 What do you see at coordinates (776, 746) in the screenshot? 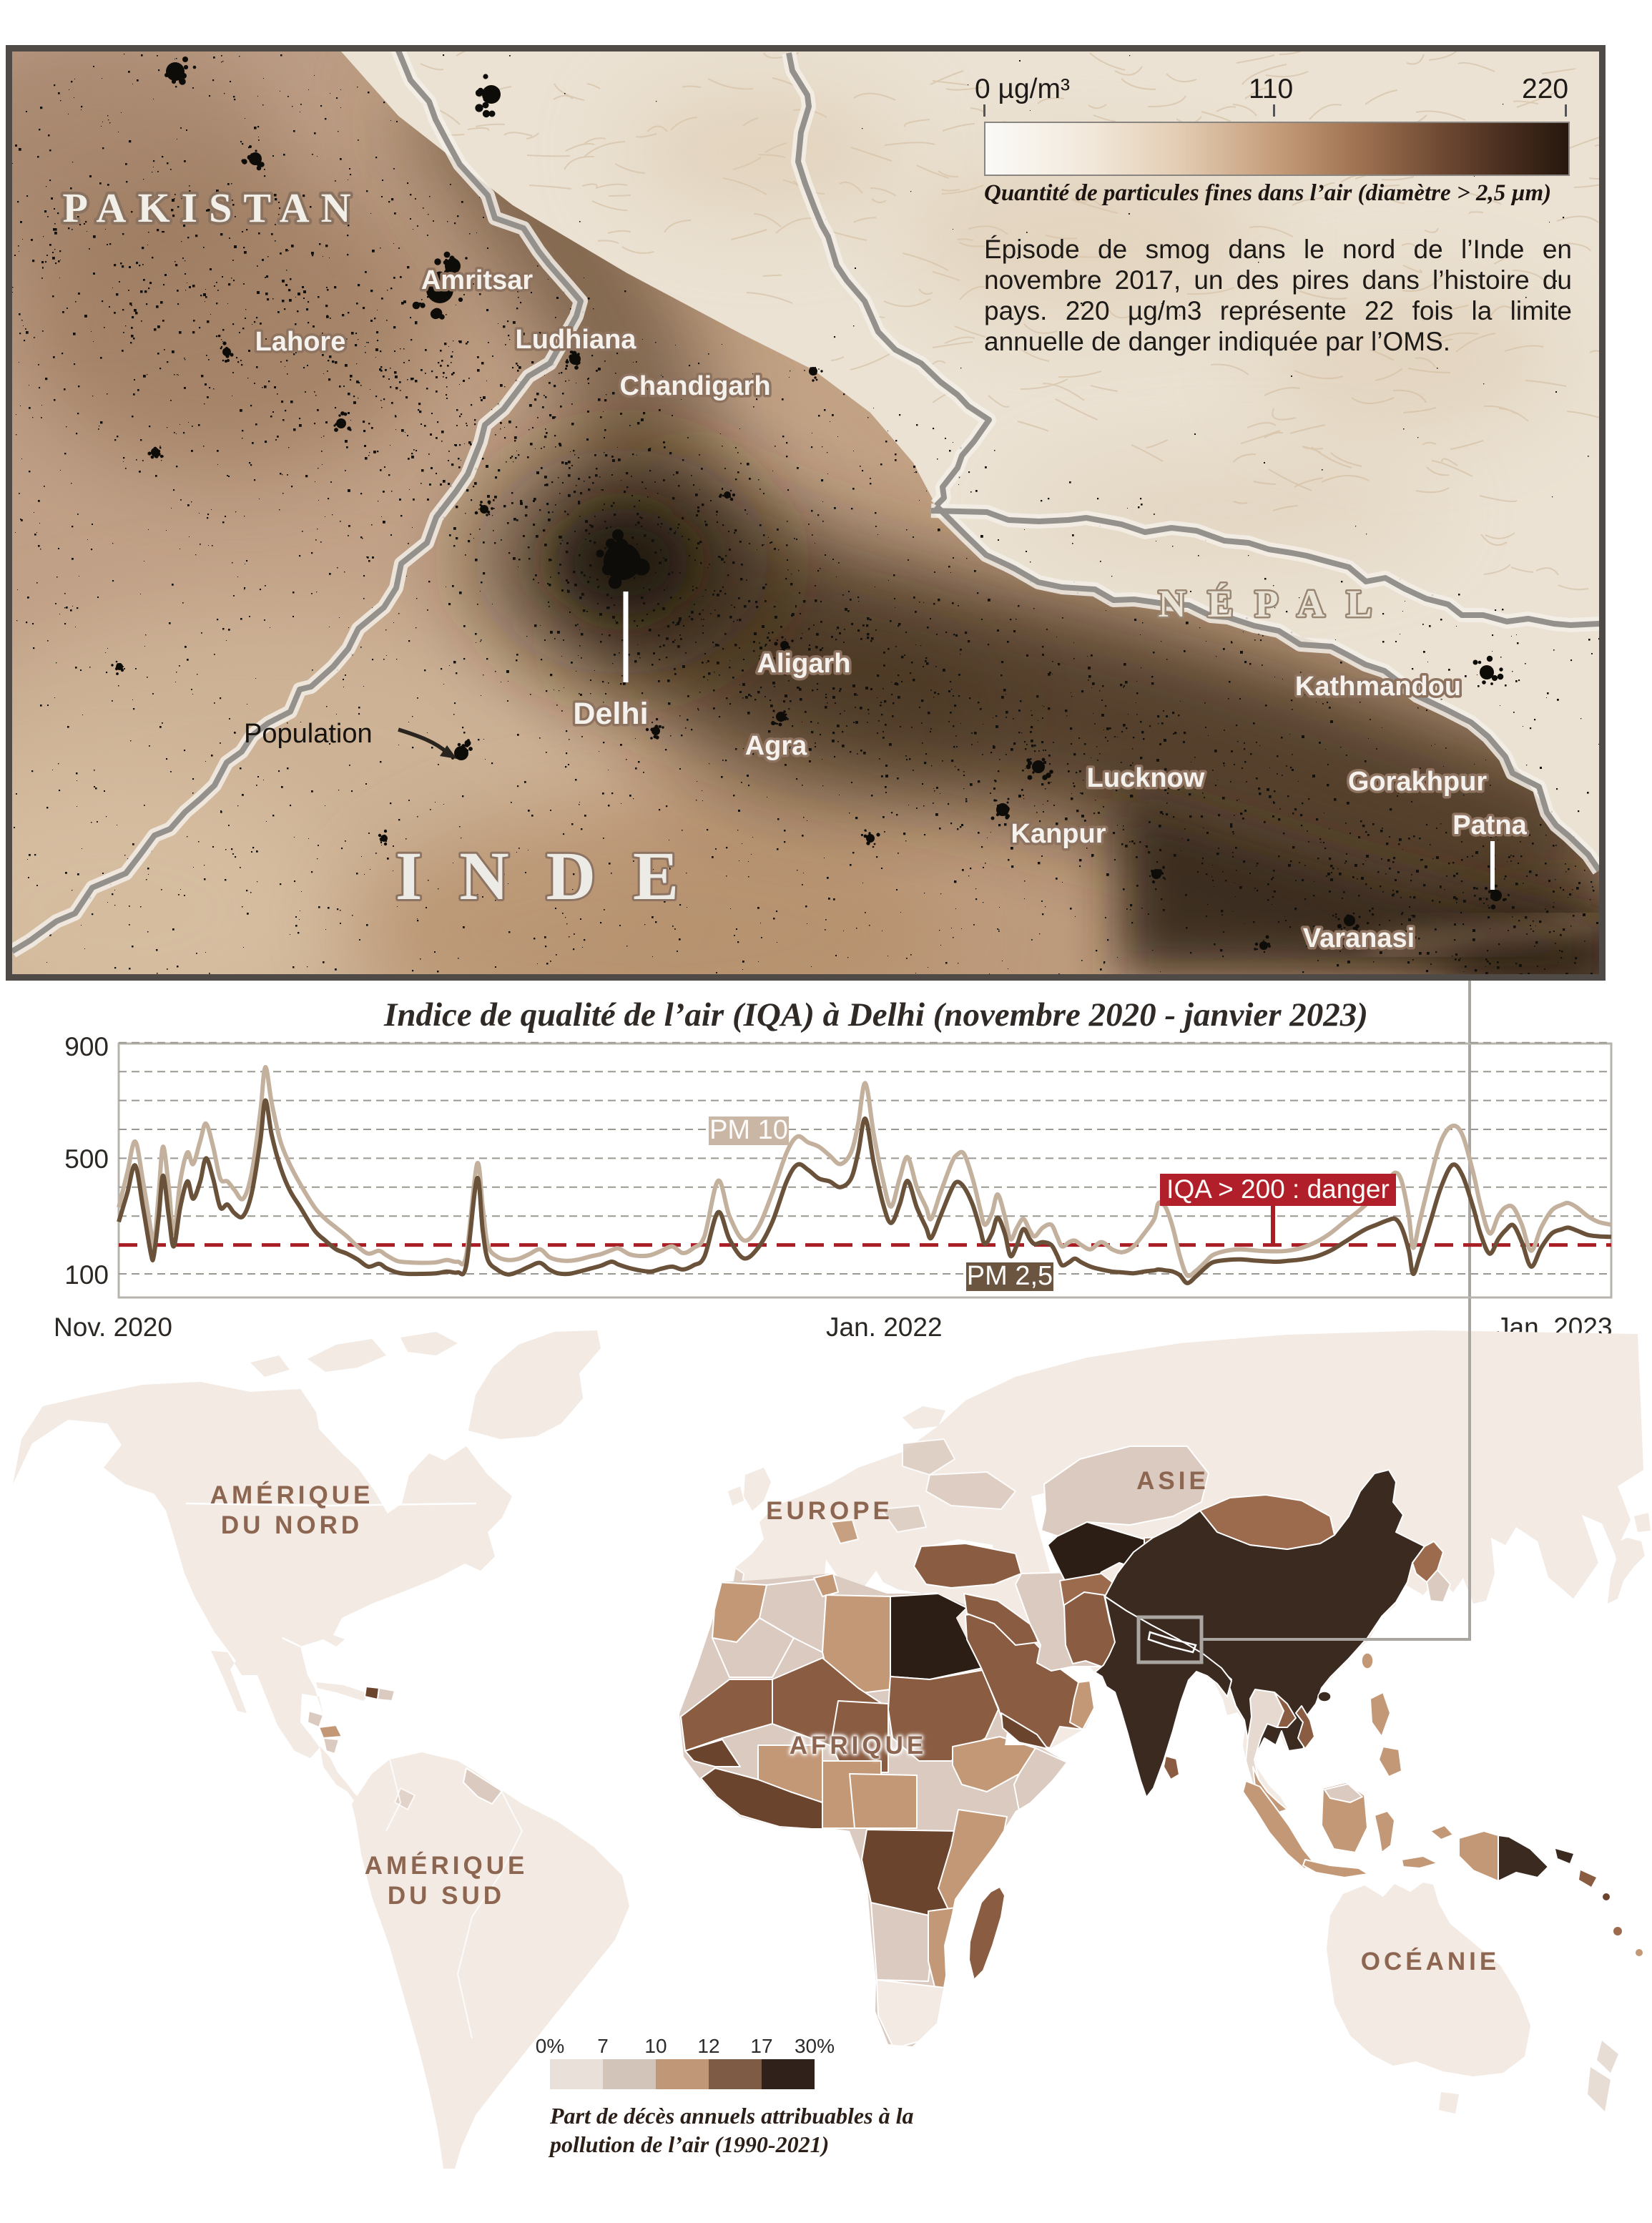
I see `svg-text: Agra` at bounding box center [776, 746].